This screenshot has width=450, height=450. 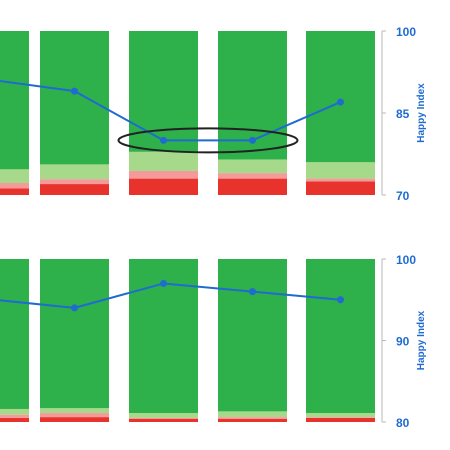 I want to click on bar-segment-p1-c2-s1, so click(x=163, y=174).